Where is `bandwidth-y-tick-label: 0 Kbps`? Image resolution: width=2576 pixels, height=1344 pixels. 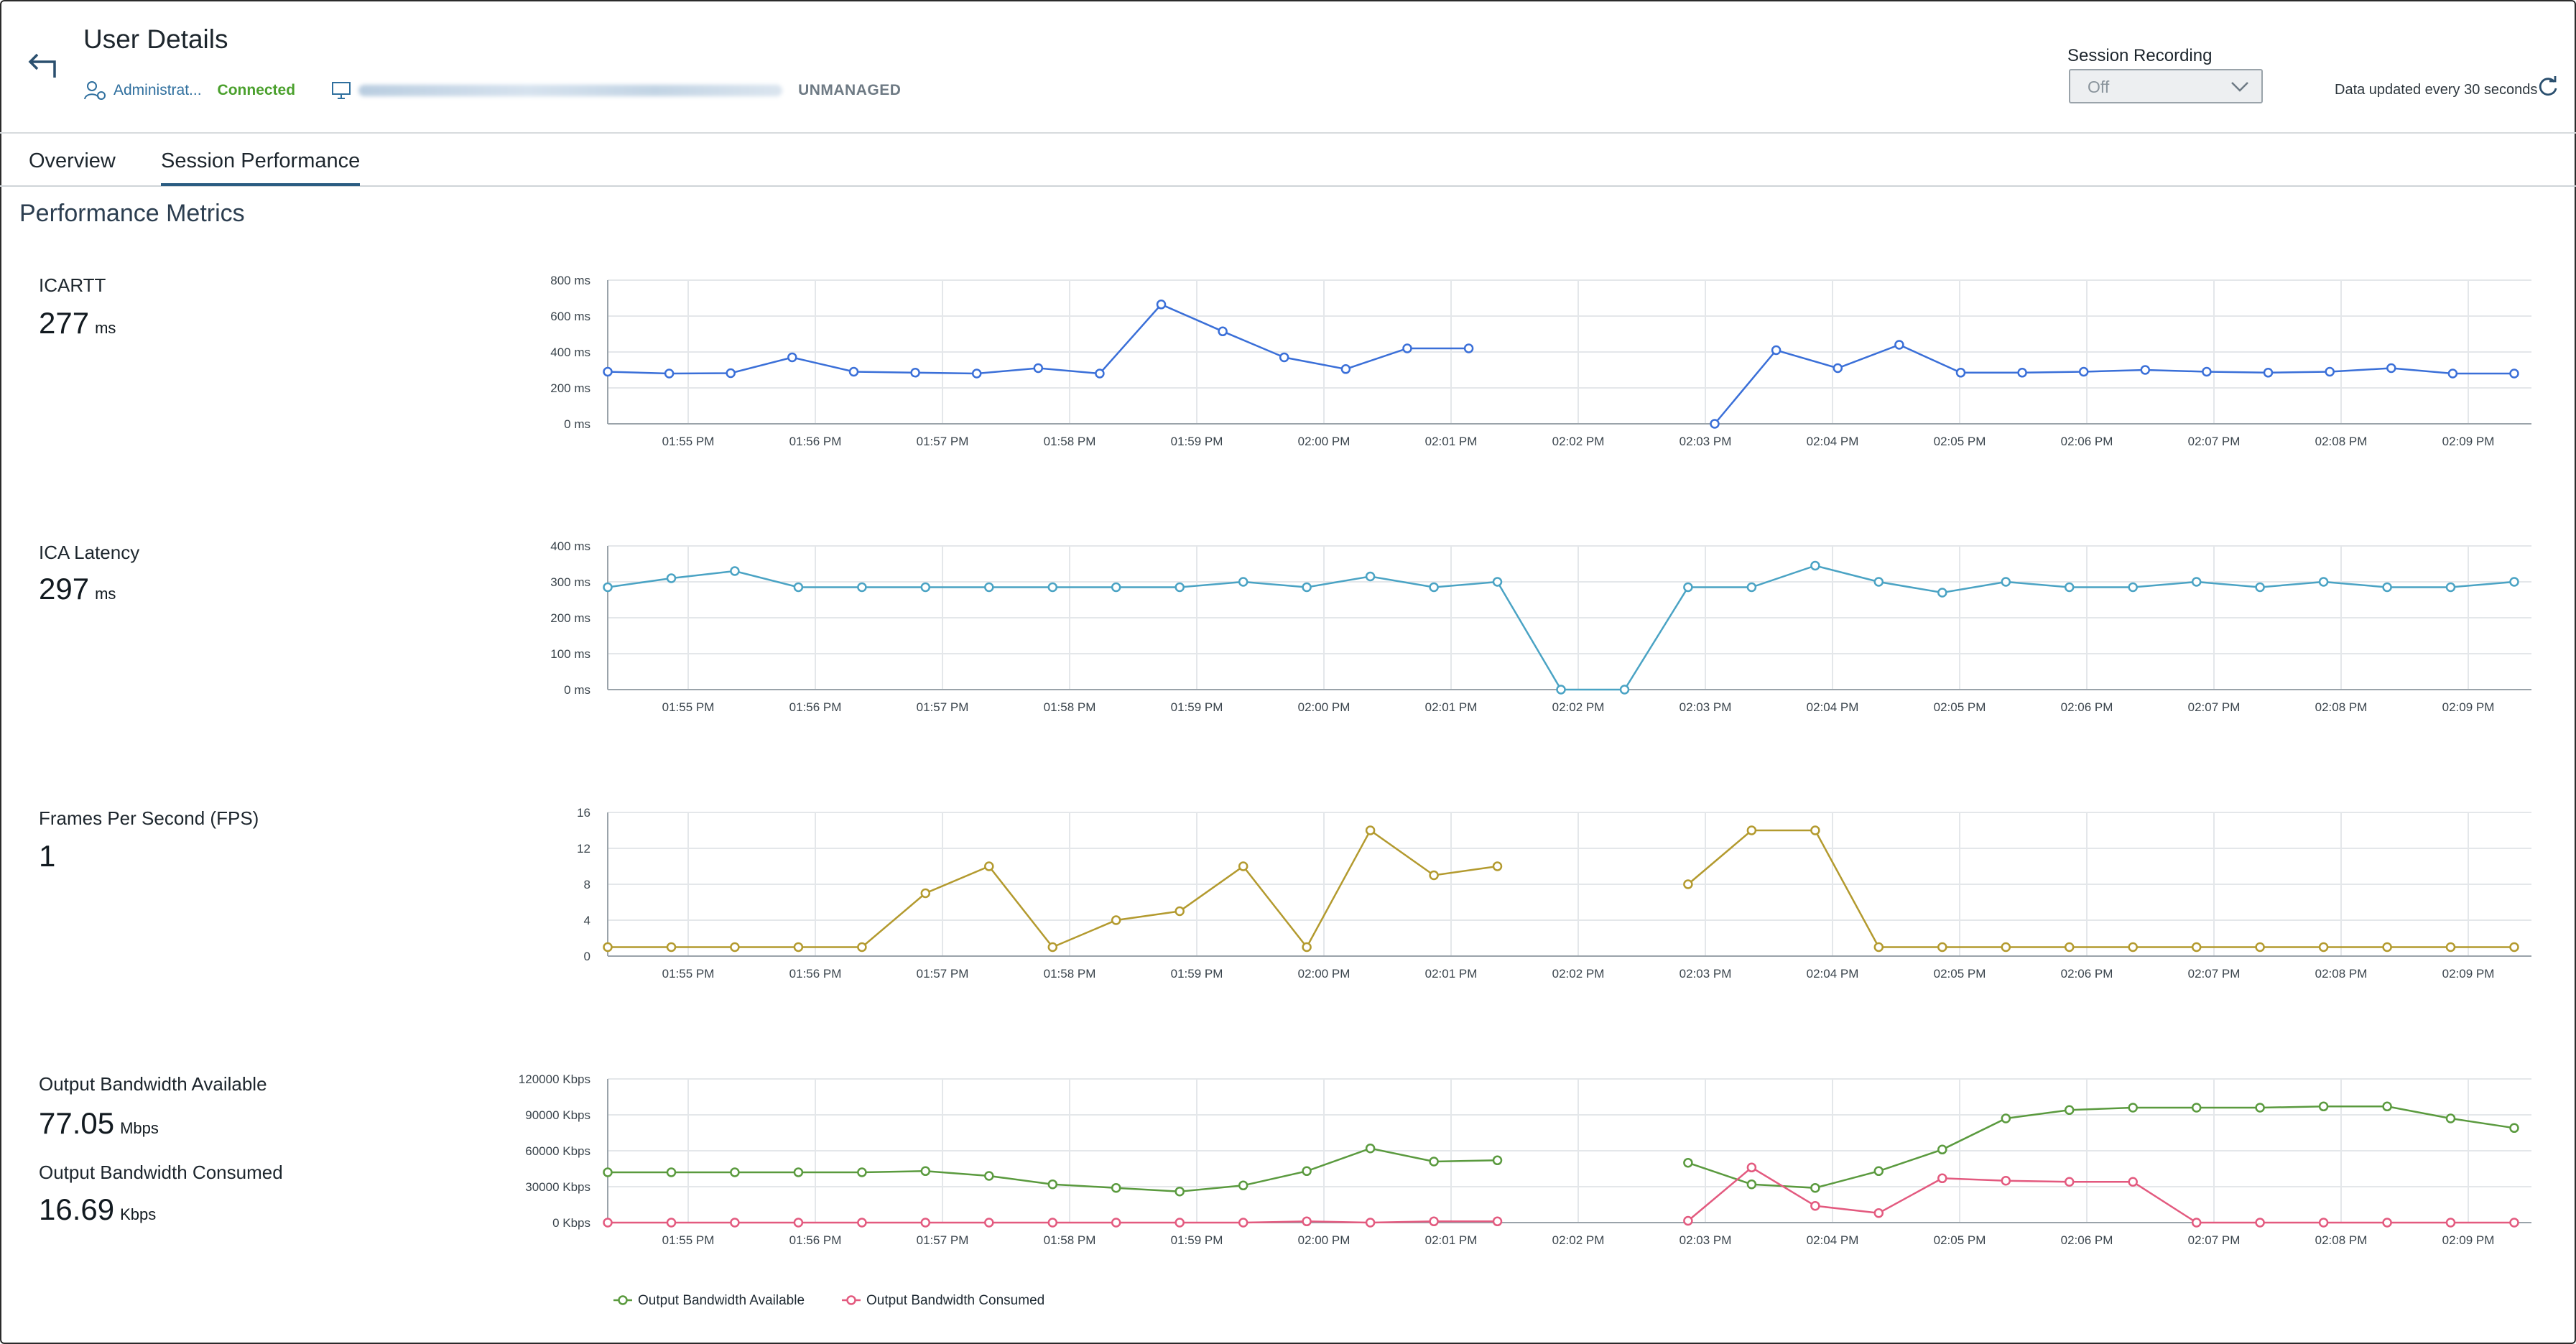 bandwidth-y-tick-label: 0 Kbps is located at coordinates (571, 1223).